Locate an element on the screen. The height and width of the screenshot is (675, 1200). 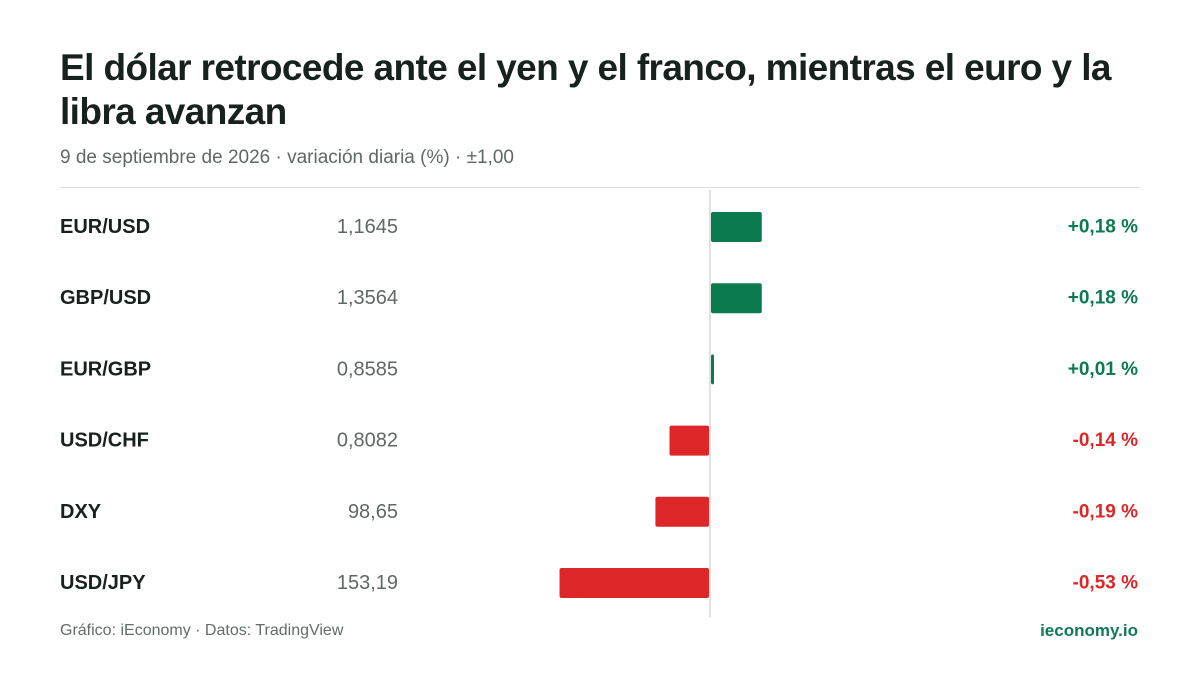
value-label: -0,19 % is located at coordinates (1106, 511).